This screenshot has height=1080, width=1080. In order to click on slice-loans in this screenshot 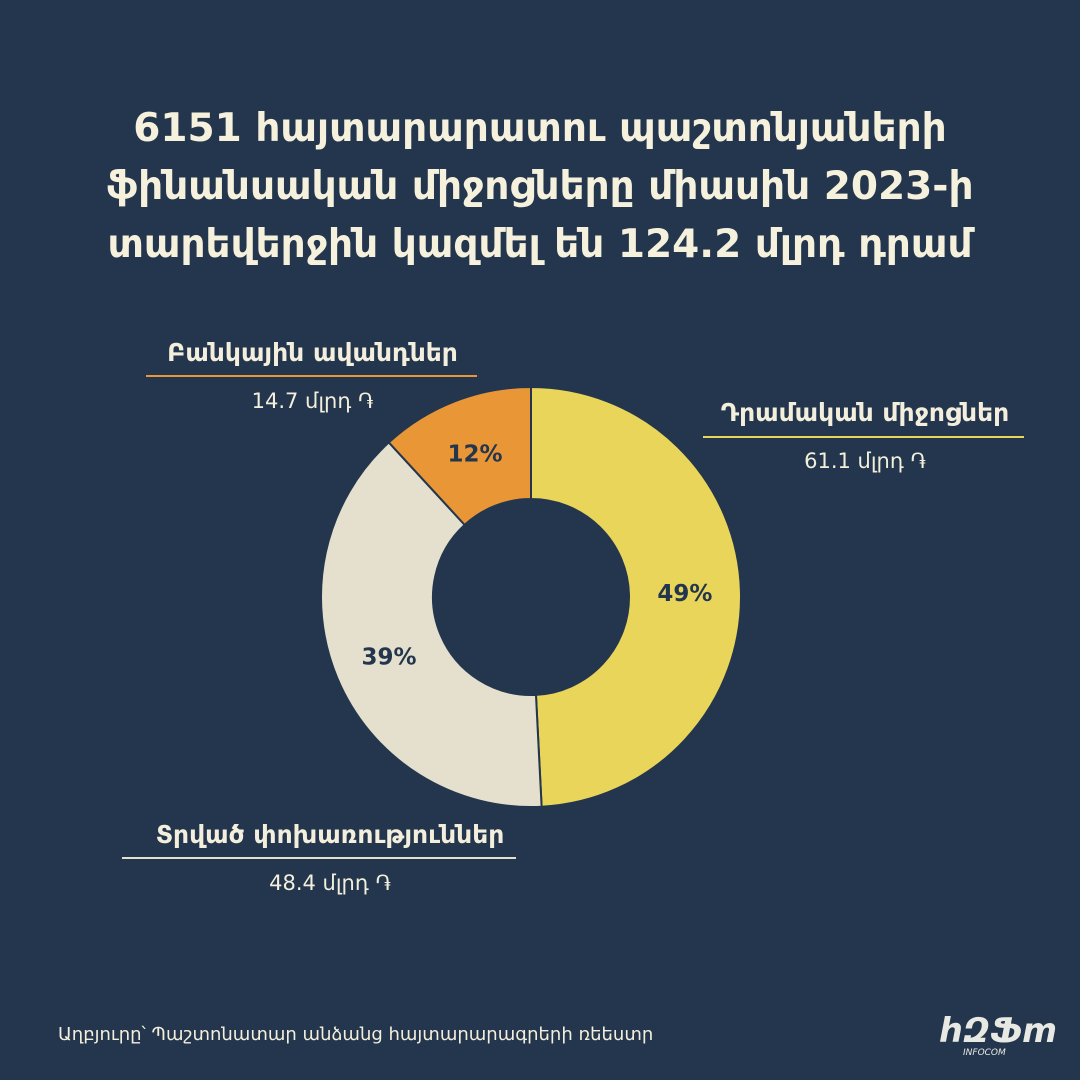, I will do `click(431, 624)`.